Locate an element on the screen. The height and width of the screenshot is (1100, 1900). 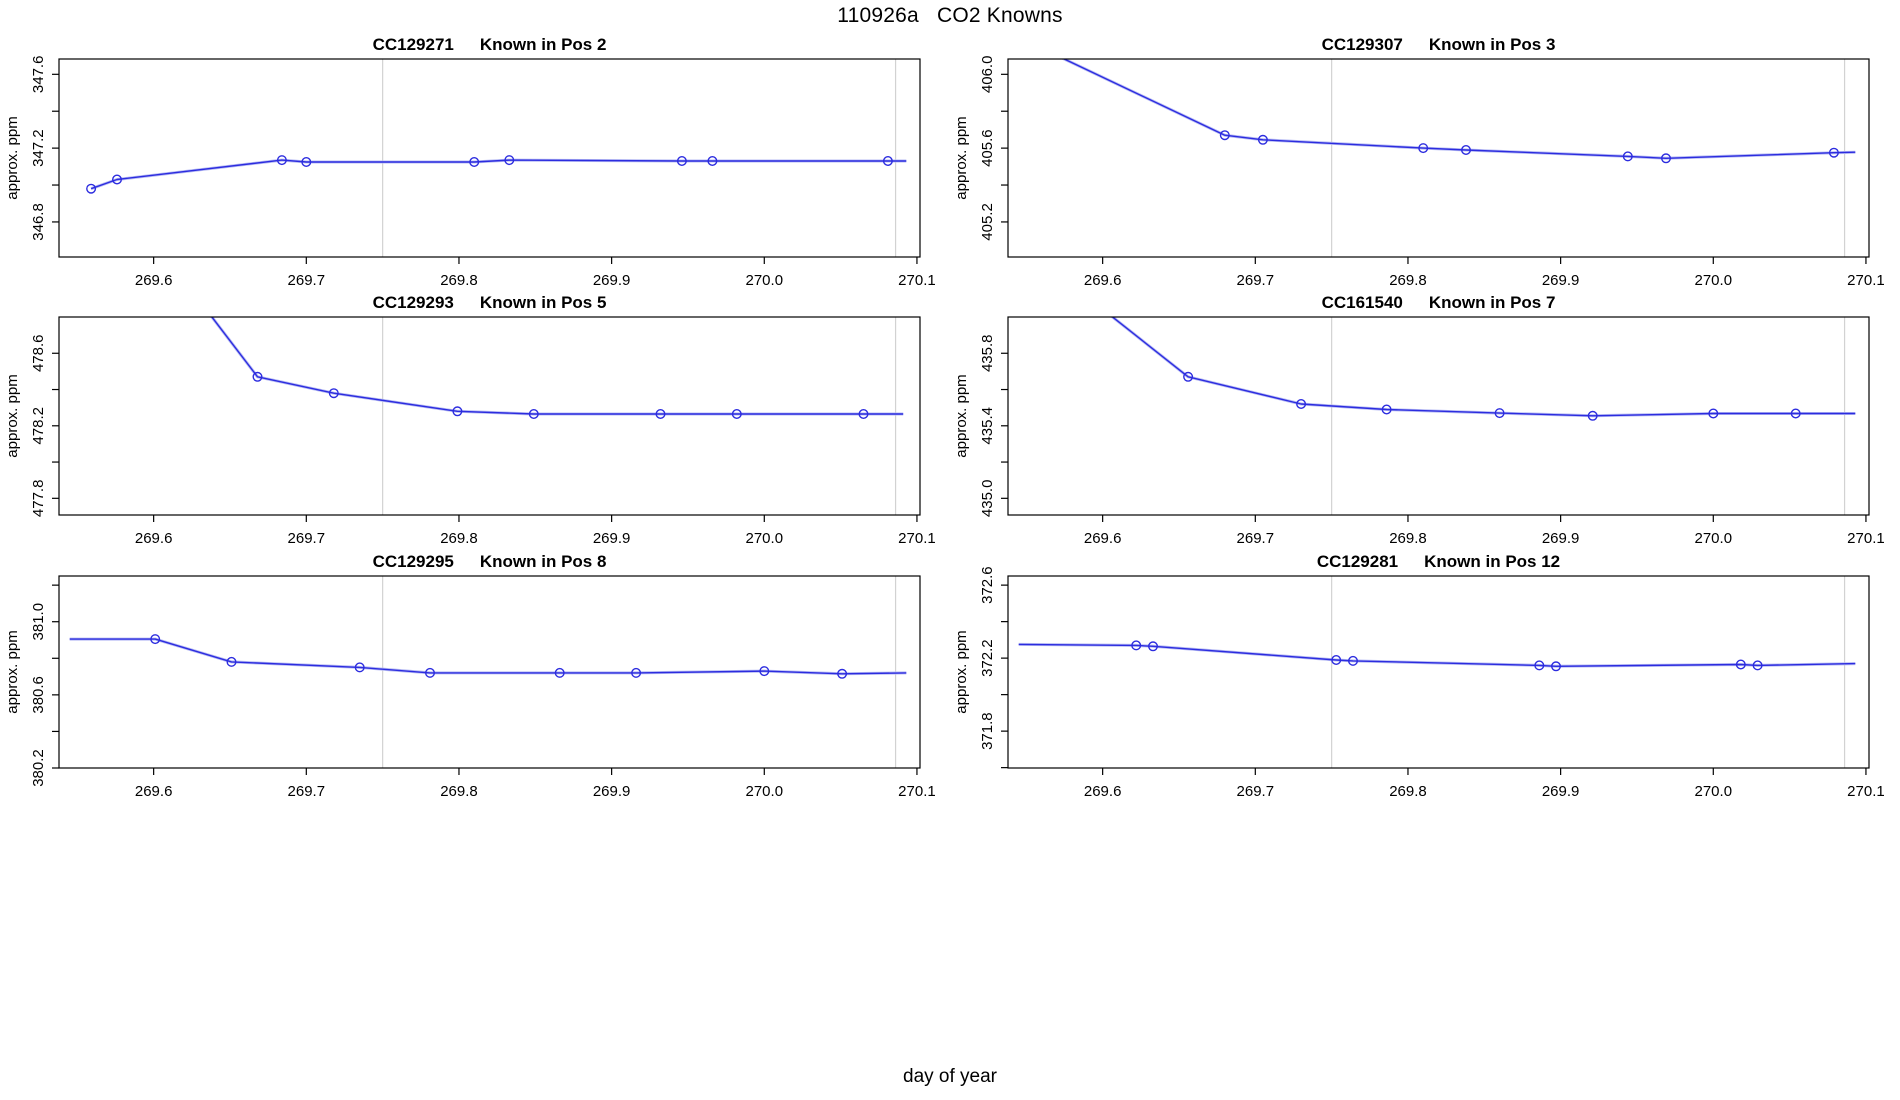
y-tick-label: 405.2 is located at coordinates (987, 222).